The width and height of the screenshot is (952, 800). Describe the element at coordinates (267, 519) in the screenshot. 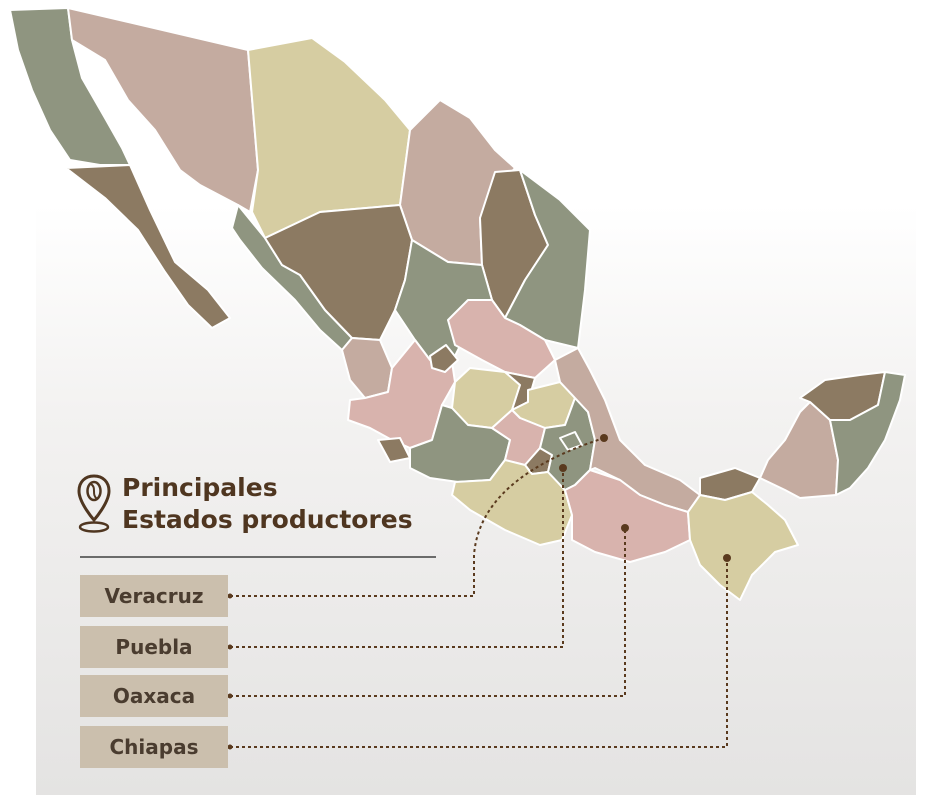

I see `legend-title-line2: Estados productores` at that location.